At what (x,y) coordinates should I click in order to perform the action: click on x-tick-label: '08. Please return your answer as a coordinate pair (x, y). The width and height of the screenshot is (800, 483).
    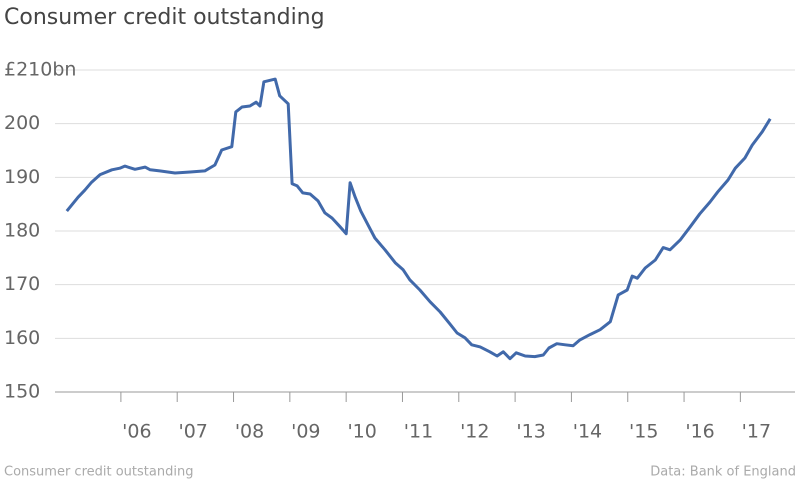
    Looking at the image, I should click on (249, 432).